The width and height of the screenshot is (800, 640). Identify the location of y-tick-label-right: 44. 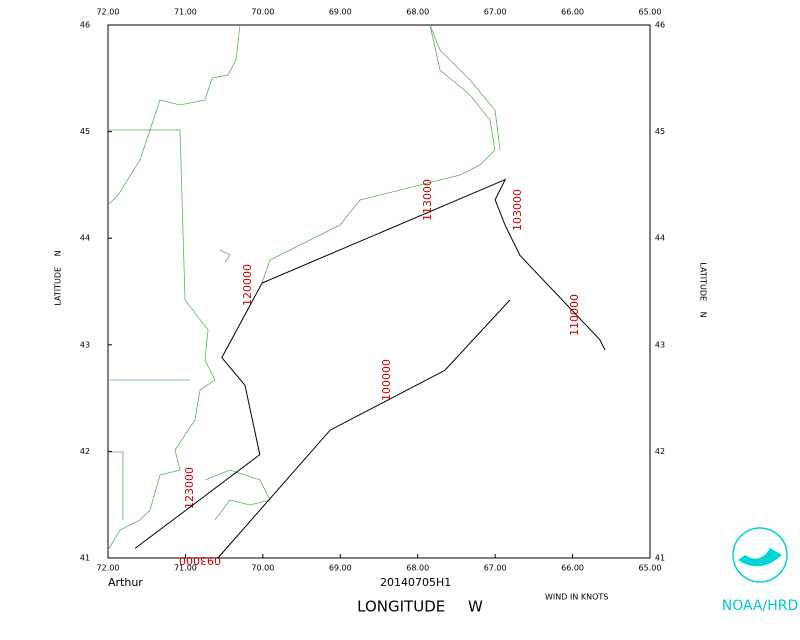
(660, 238).